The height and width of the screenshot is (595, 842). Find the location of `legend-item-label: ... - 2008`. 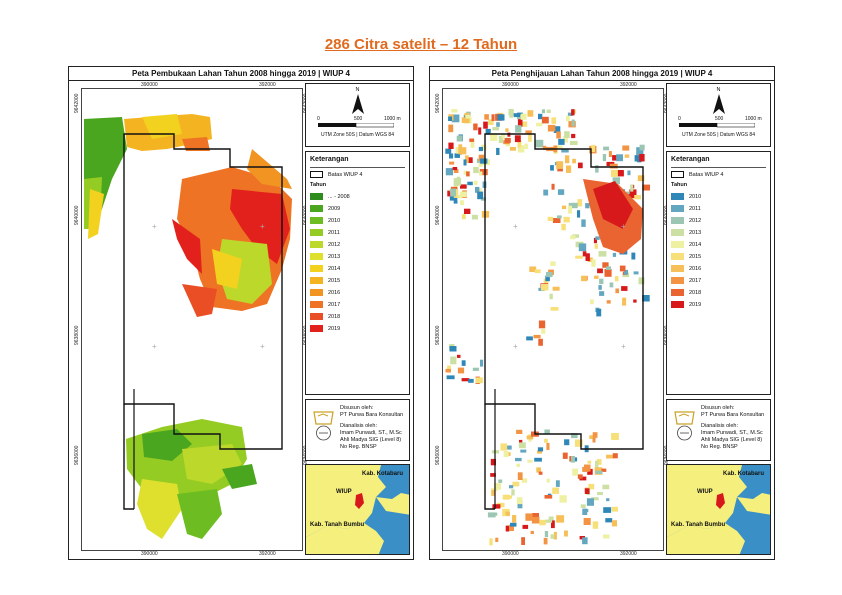

legend-item-label: ... - 2008 is located at coordinates (339, 197).